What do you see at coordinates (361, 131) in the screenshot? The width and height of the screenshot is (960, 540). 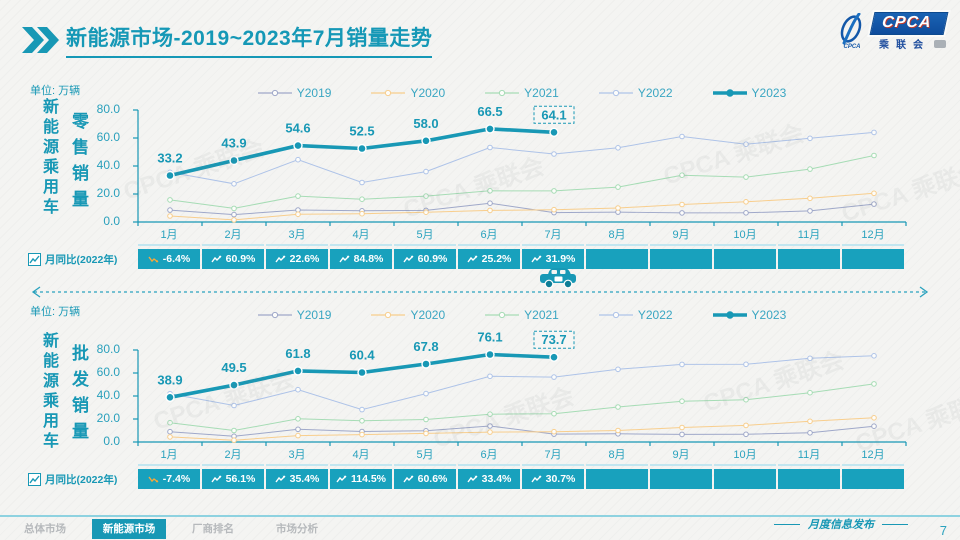 I see `data-point-label: 52.5` at bounding box center [361, 131].